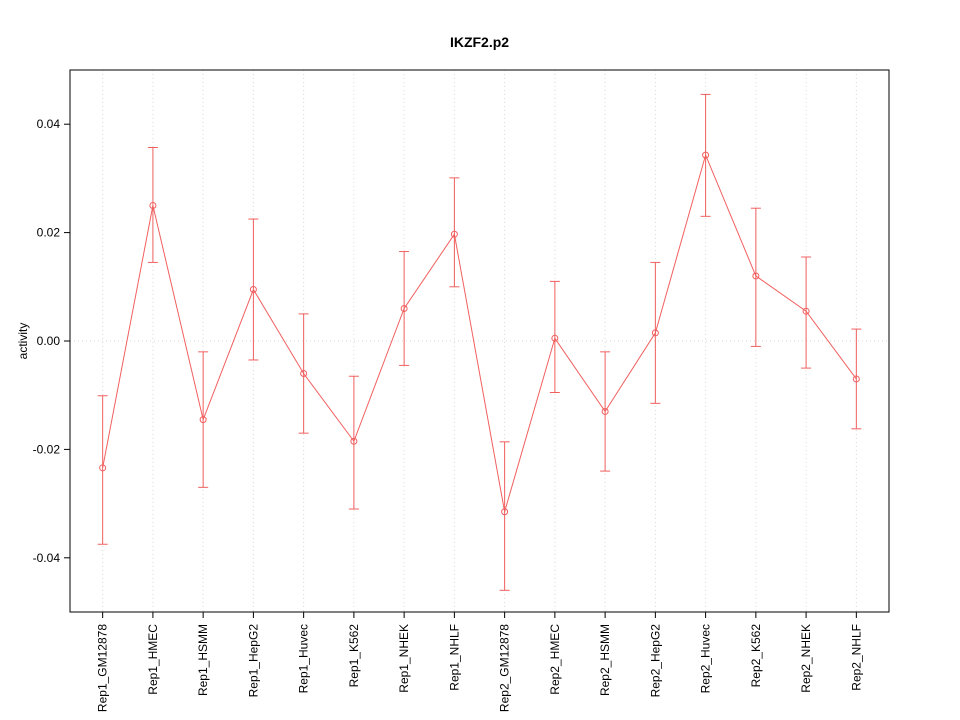 The height and width of the screenshot is (720, 960). I want to click on x-tick-label: Rep2_K562, so click(756, 656).